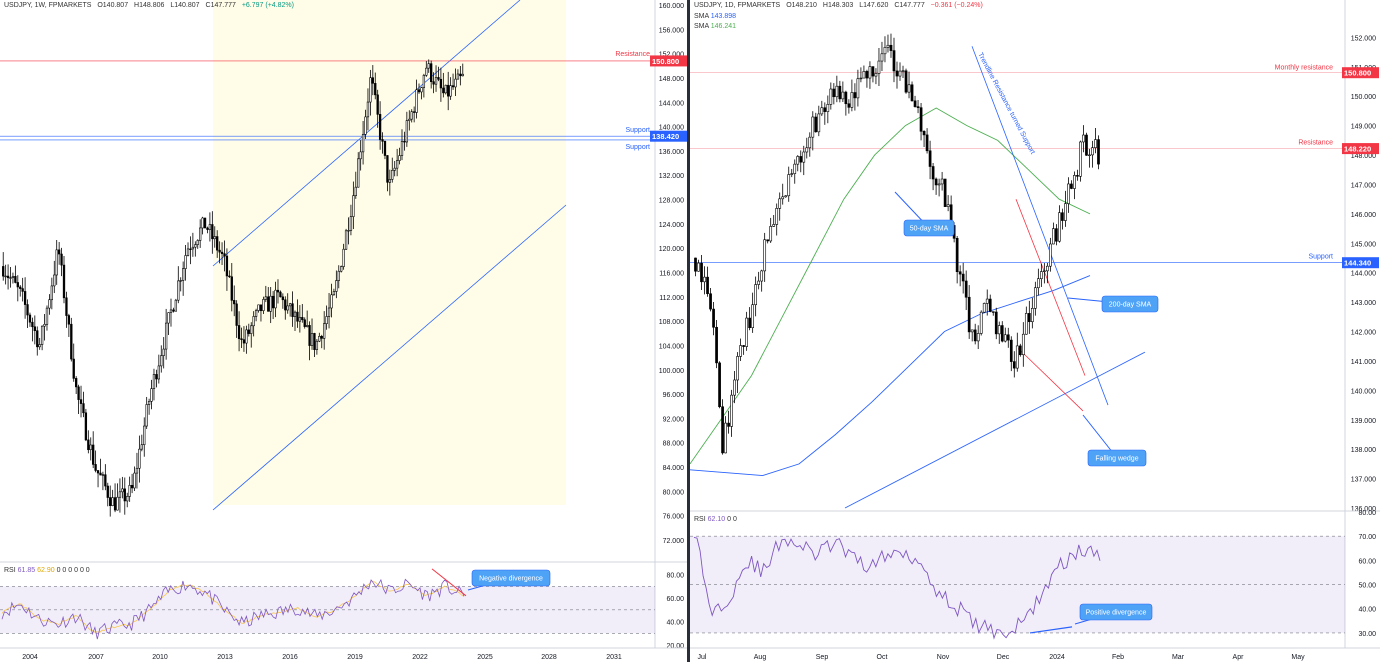 The height and width of the screenshot is (662, 1380). I want to click on monthly-resistance-label: Monthly resistance, so click(1304, 68).